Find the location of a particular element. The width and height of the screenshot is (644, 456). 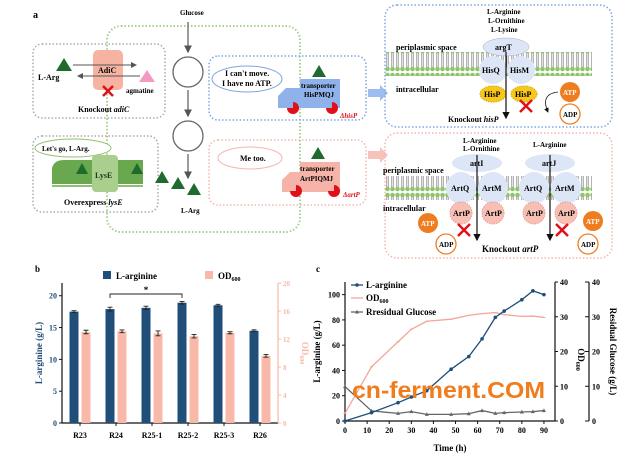

substrate-label: L-Lysine is located at coordinates (504, 30).